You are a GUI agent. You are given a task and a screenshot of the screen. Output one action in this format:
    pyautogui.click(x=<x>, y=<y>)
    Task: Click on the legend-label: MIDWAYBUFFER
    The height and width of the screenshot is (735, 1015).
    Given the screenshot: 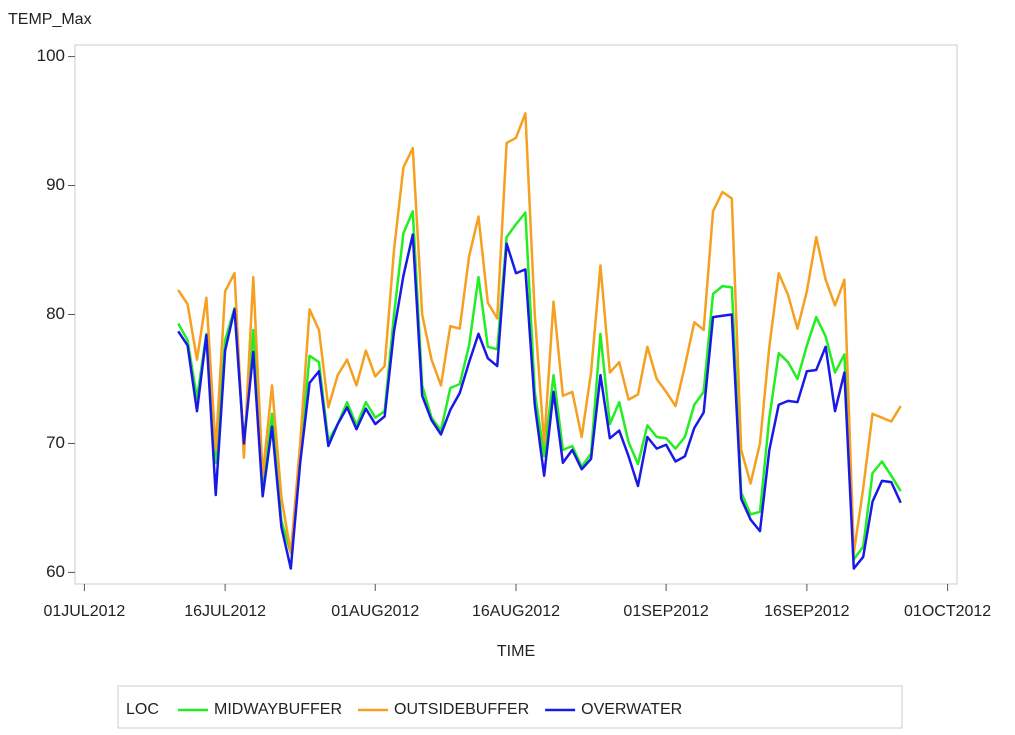 What is the action you would take?
    pyautogui.click(x=278, y=709)
    